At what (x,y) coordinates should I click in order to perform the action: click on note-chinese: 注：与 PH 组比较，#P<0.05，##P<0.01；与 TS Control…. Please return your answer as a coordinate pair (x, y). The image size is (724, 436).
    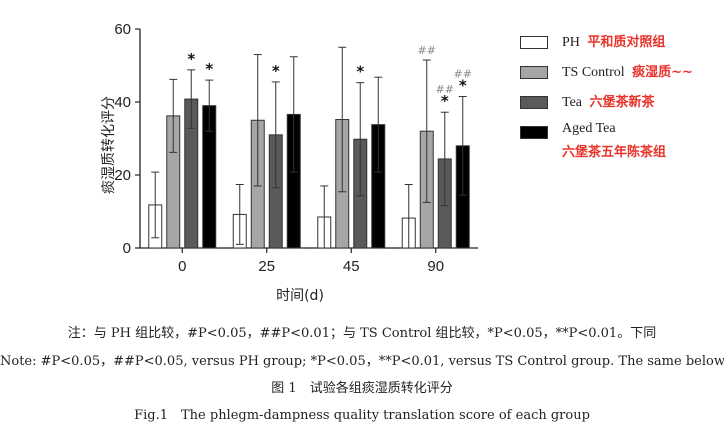
    Looking at the image, I should click on (362, 333).